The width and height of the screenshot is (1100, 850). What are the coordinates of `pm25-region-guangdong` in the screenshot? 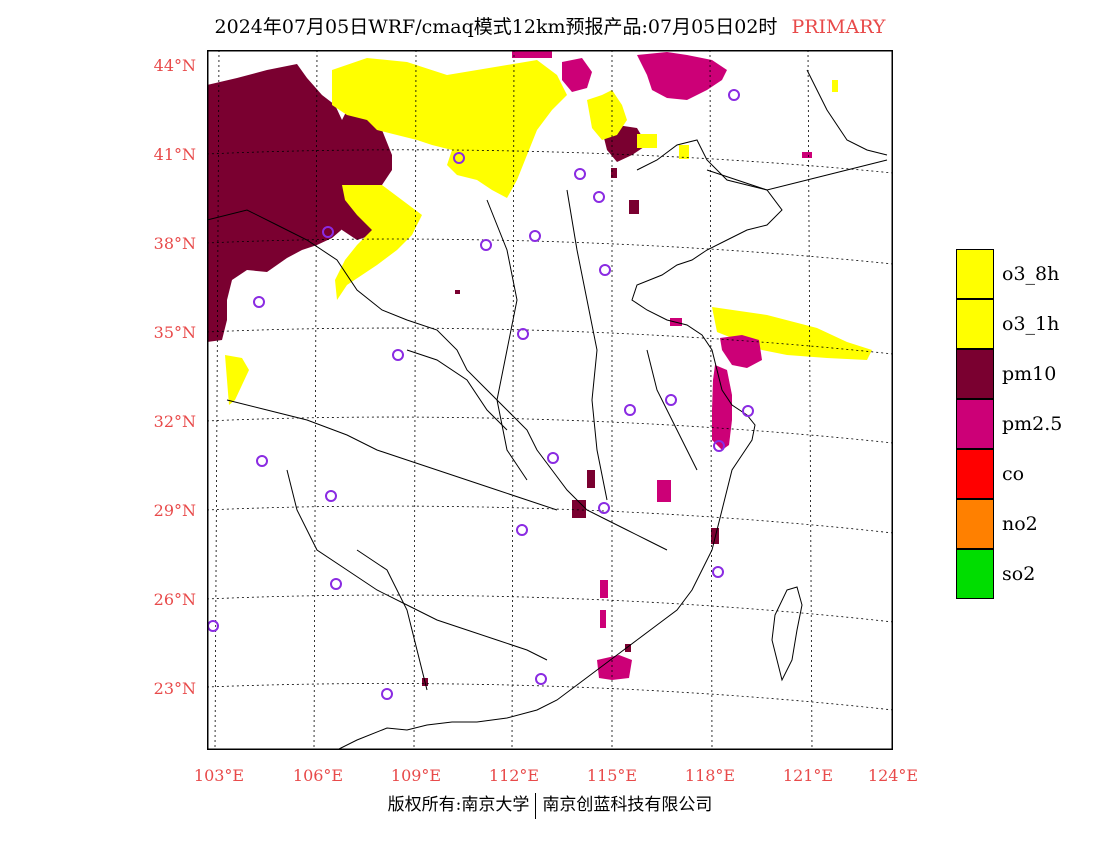 It's located at (614, 667).